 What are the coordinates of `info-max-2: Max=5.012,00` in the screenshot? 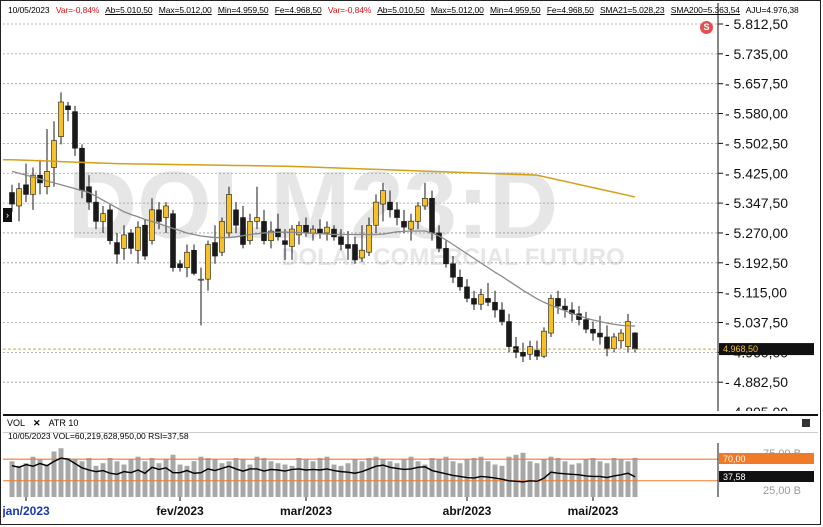 It's located at (457, 10).